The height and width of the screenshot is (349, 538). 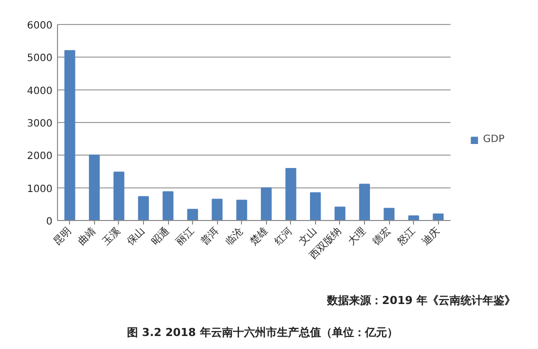 What do you see at coordinates (493, 139) in the screenshot?
I see `legend-label: GDP` at bounding box center [493, 139].